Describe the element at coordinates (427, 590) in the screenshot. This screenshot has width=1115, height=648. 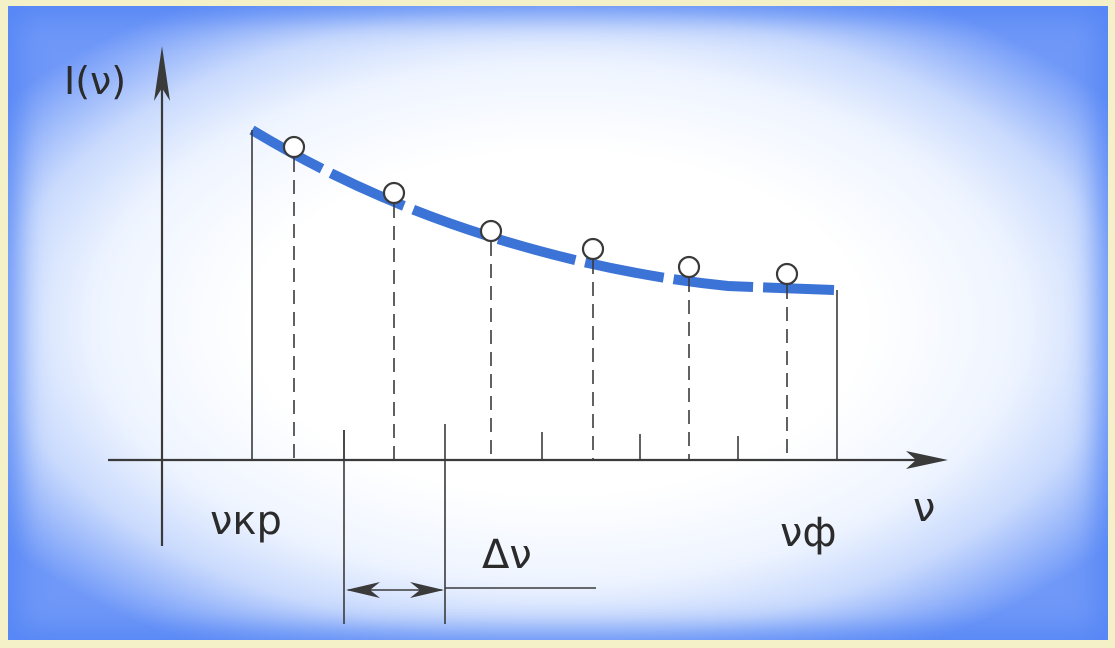
I see `step-arrow-right-icon` at that location.